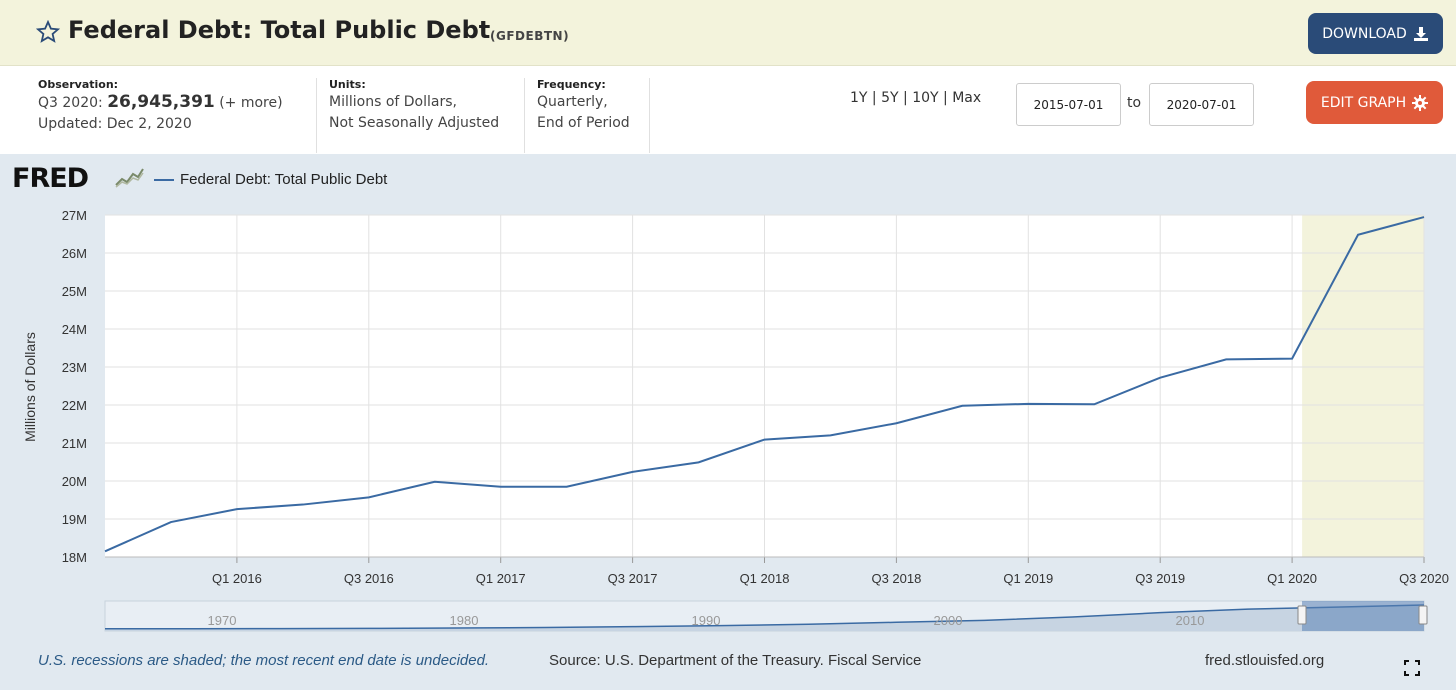 The width and height of the screenshot is (1456, 690). Describe the element at coordinates (1068, 104) in the screenshot. I see `start-date-input: 2015-07-01` at that location.